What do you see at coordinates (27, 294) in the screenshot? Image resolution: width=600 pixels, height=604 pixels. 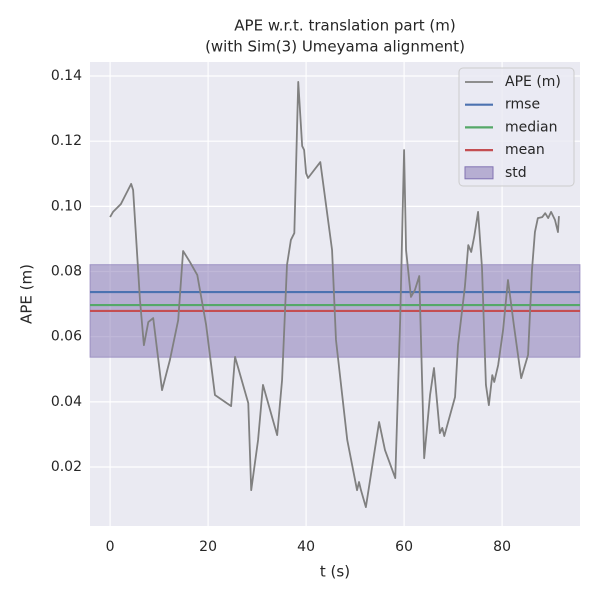 I see `y-axis-label: APE (m)` at bounding box center [27, 294].